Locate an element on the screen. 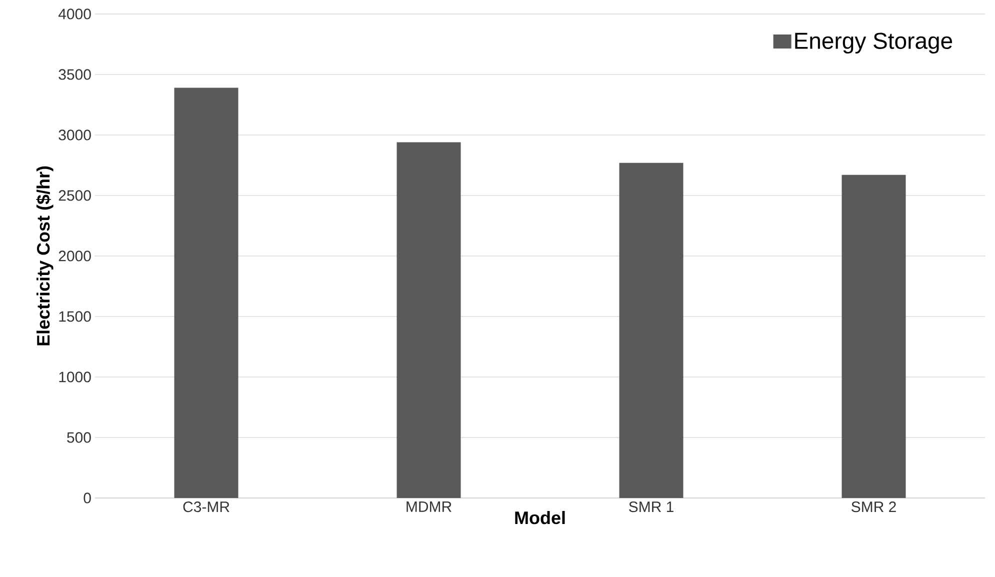 The height and width of the screenshot is (577, 995). y-tick-label: 2000 is located at coordinates (74, 256).